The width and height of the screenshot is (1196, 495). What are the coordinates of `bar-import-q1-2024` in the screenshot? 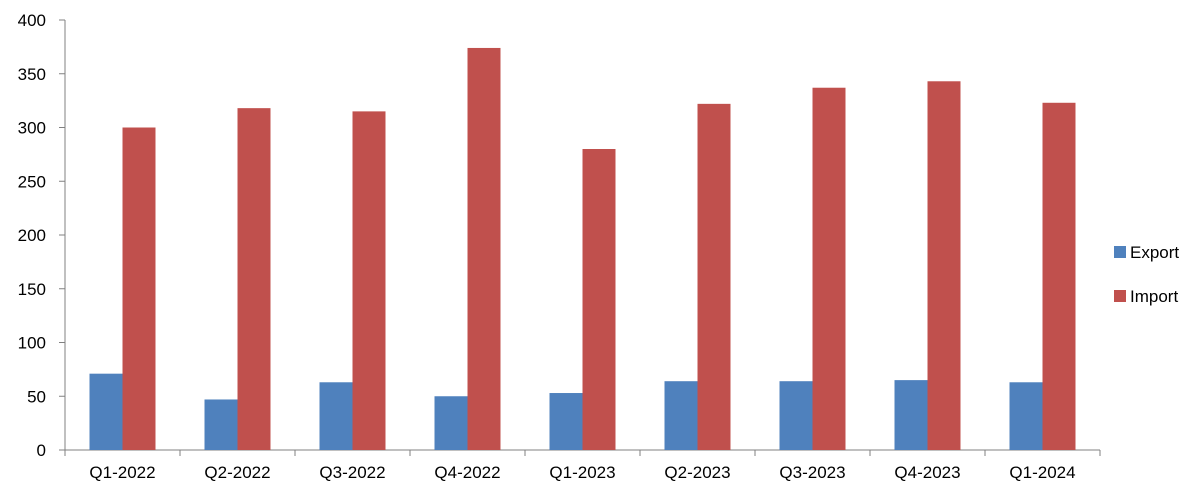 It's located at (1059, 276).